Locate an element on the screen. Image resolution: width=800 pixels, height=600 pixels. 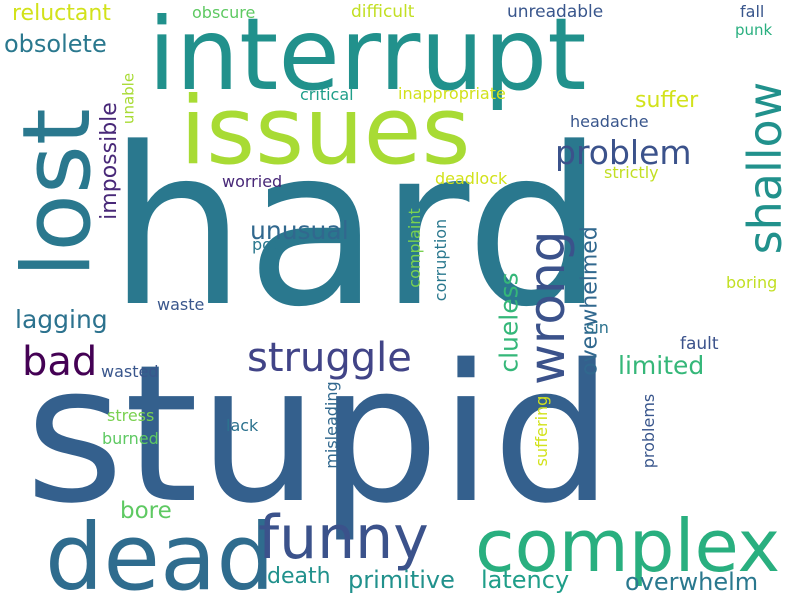
word-struggle: struggle is located at coordinates (329, 358).